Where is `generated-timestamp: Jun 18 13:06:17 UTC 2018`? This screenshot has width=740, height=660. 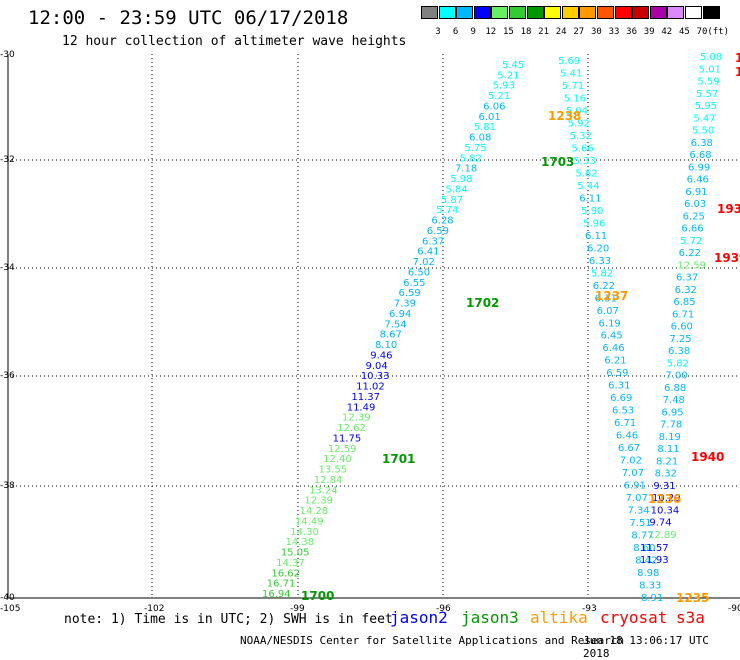 generated-timestamp: Jun 18 13:06:17 UTC 2018 is located at coordinates (646, 647).